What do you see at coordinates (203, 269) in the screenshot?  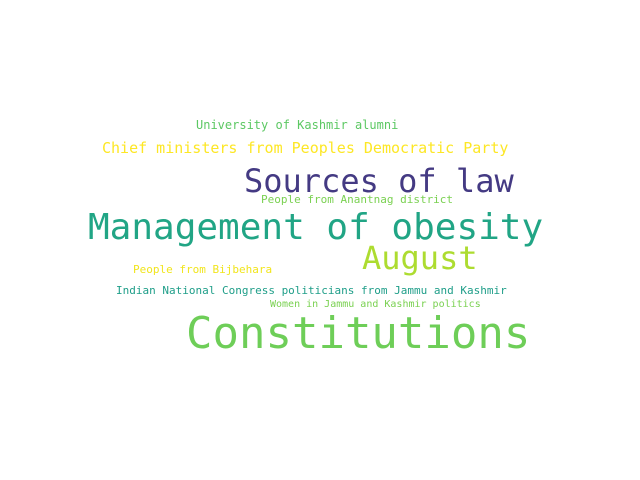 I see `word-people-from-bijbehara: People from Bijbehara` at bounding box center [203, 269].